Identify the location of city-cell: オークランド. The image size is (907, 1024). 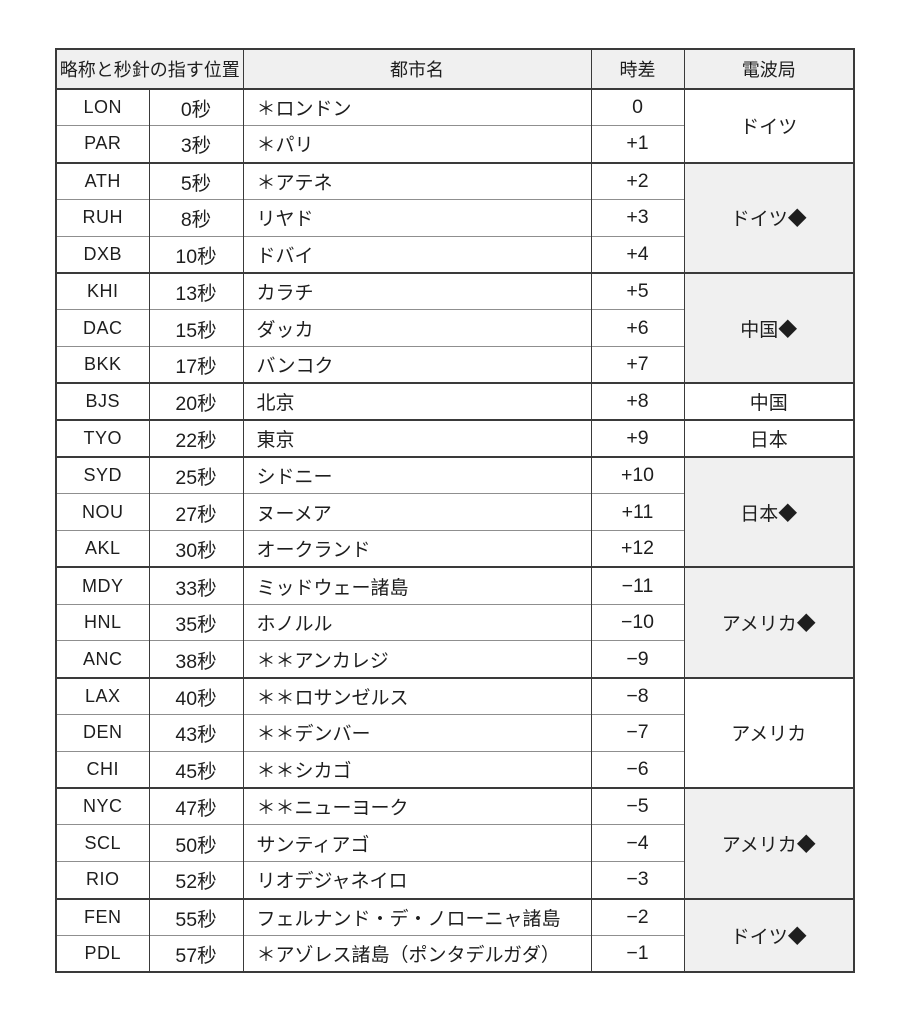
(416, 549).